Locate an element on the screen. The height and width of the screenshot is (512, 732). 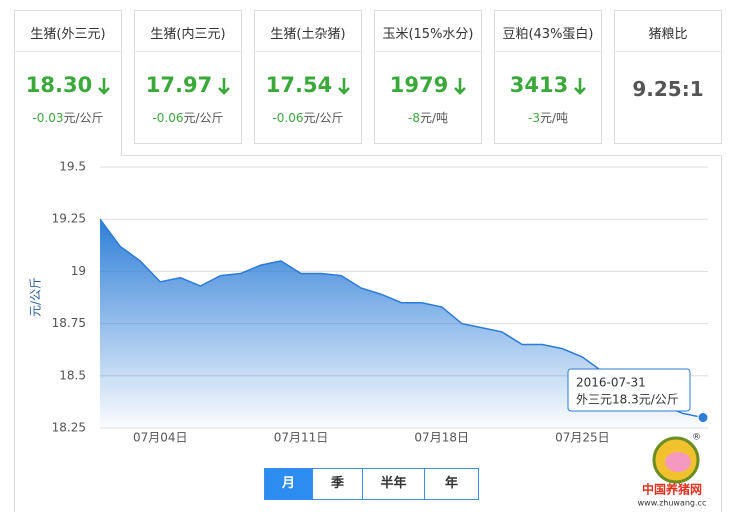
period-button: 年 is located at coordinates (451, 484).